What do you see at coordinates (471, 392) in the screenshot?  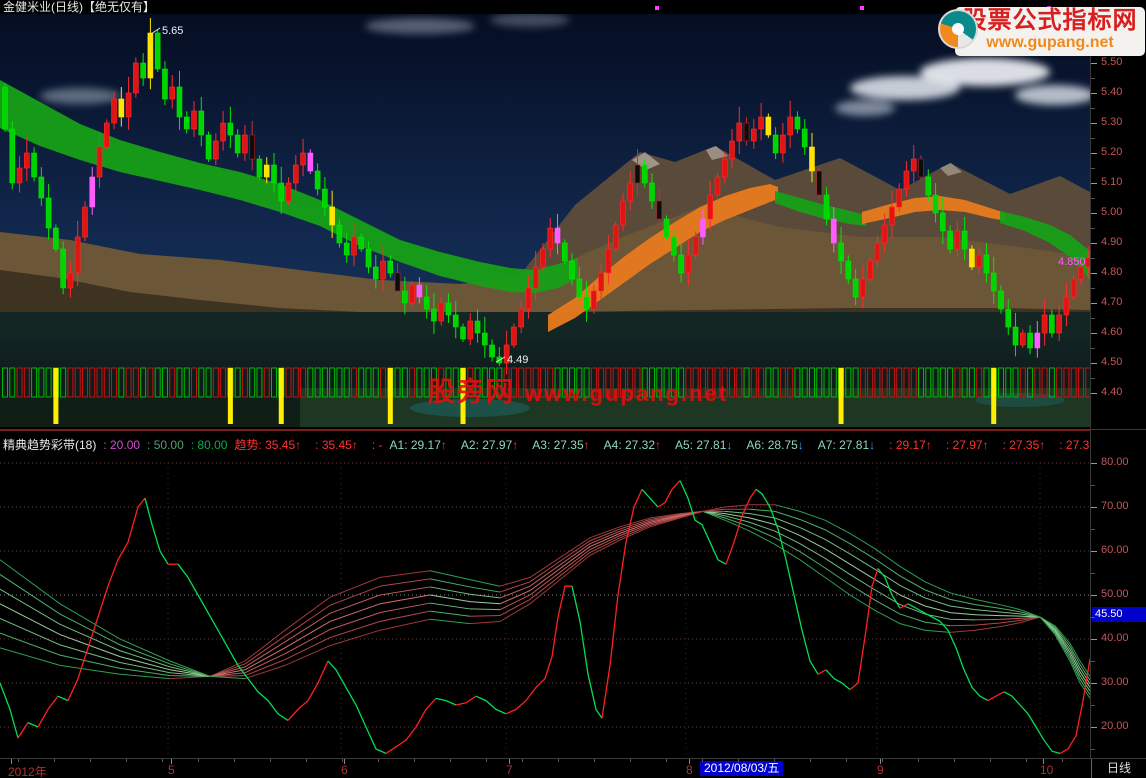 I see `watermark-name: 股旁网` at bounding box center [471, 392].